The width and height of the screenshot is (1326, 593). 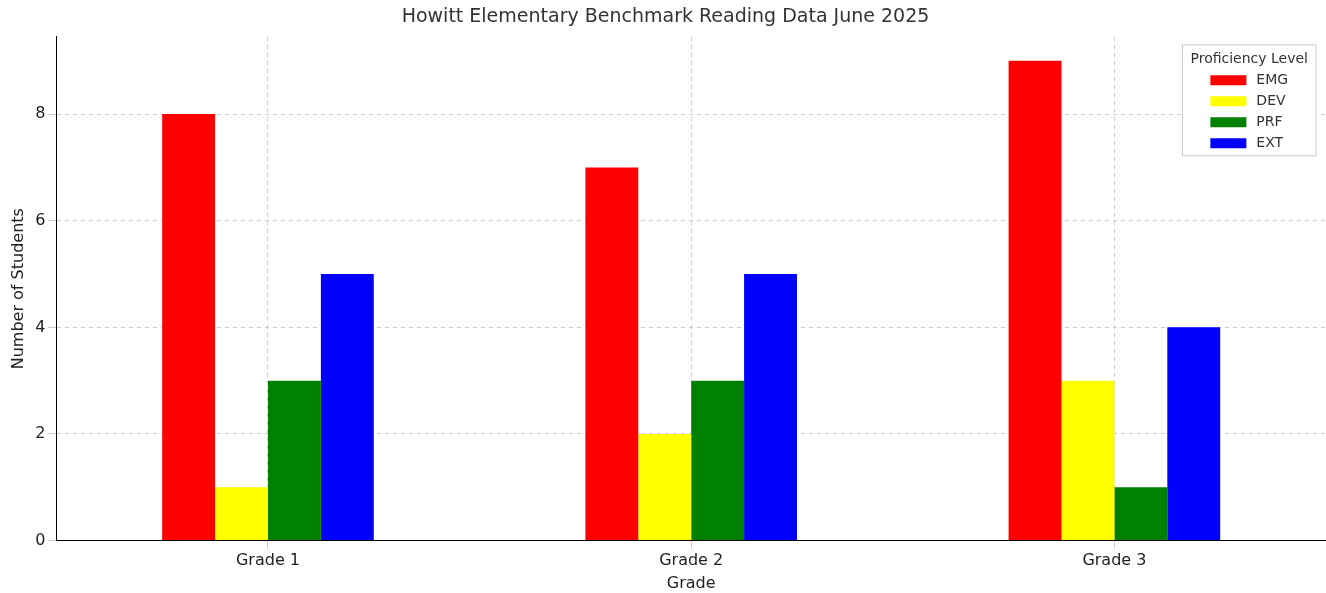 I want to click on x-tick-label: Grade 1, so click(x=268, y=560).